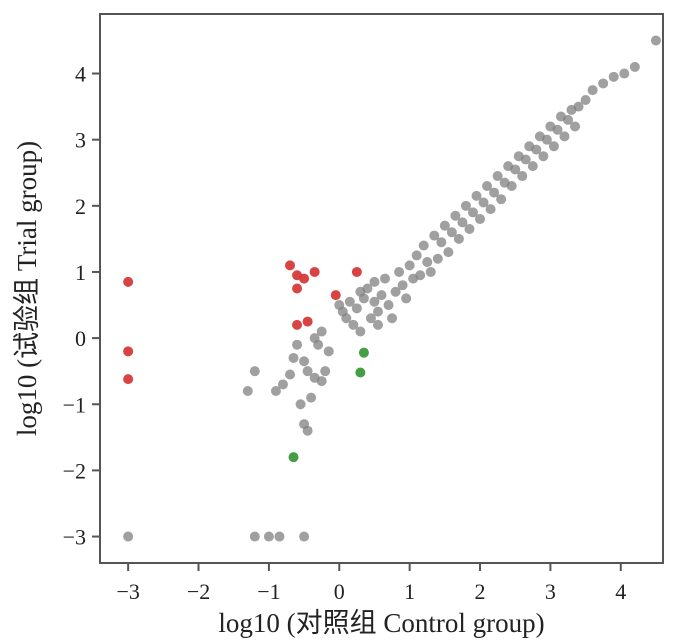 The height and width of the screenshot is (643, 700). Describe the element at coordinates (74, 404) in the screenshot. I see `y-tick-label: −1` at that location.